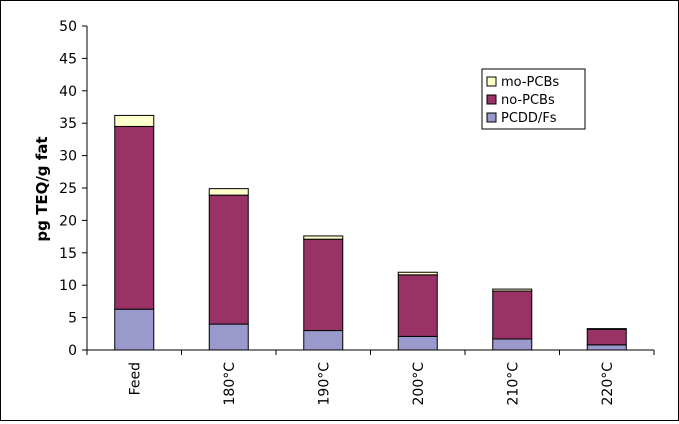  I want to click on y-tick-label: 15, so click(68, 254).